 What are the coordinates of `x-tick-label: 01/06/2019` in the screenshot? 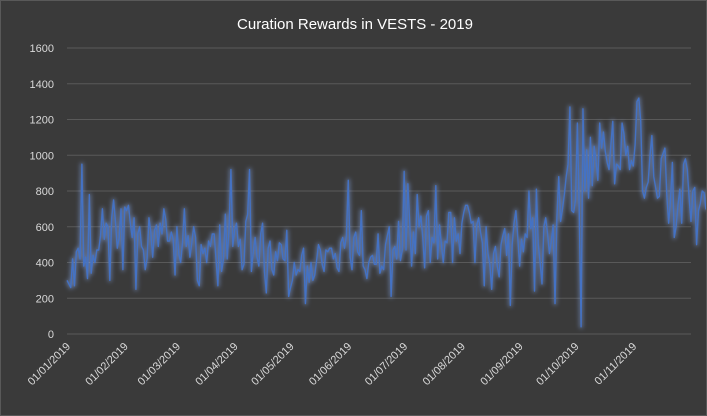 It's located at (330, 364).